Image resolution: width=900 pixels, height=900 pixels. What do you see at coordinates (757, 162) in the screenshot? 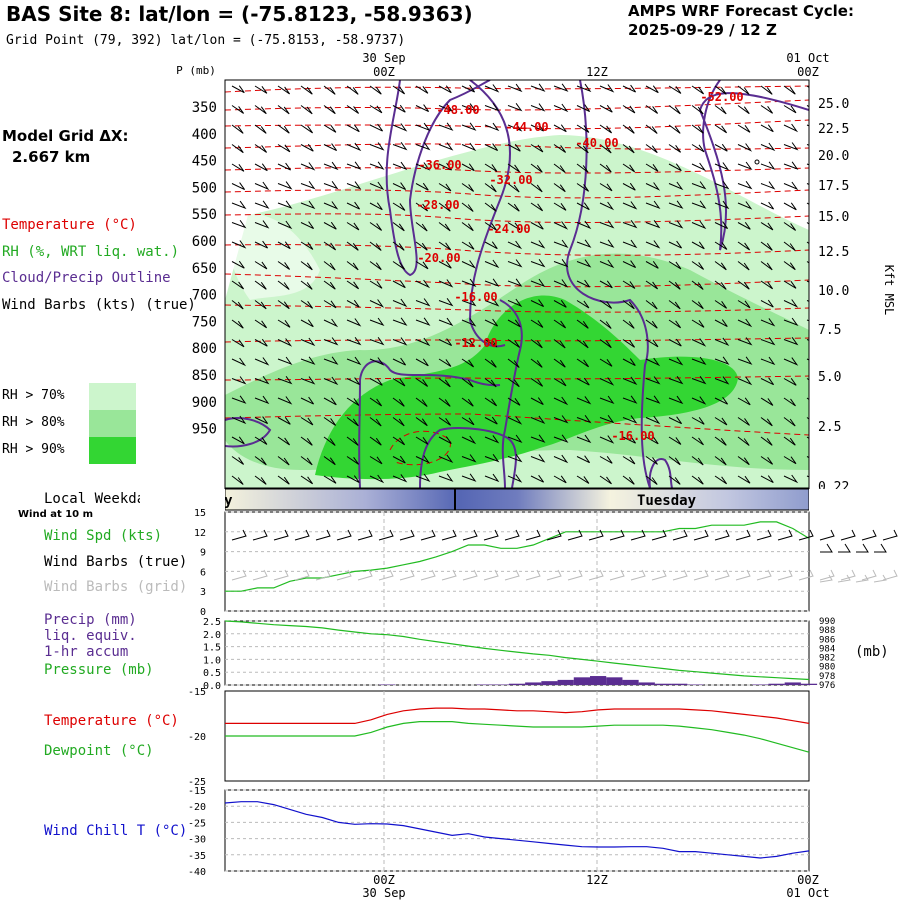
I see `cloud-point` at bounding box center [757, 162].